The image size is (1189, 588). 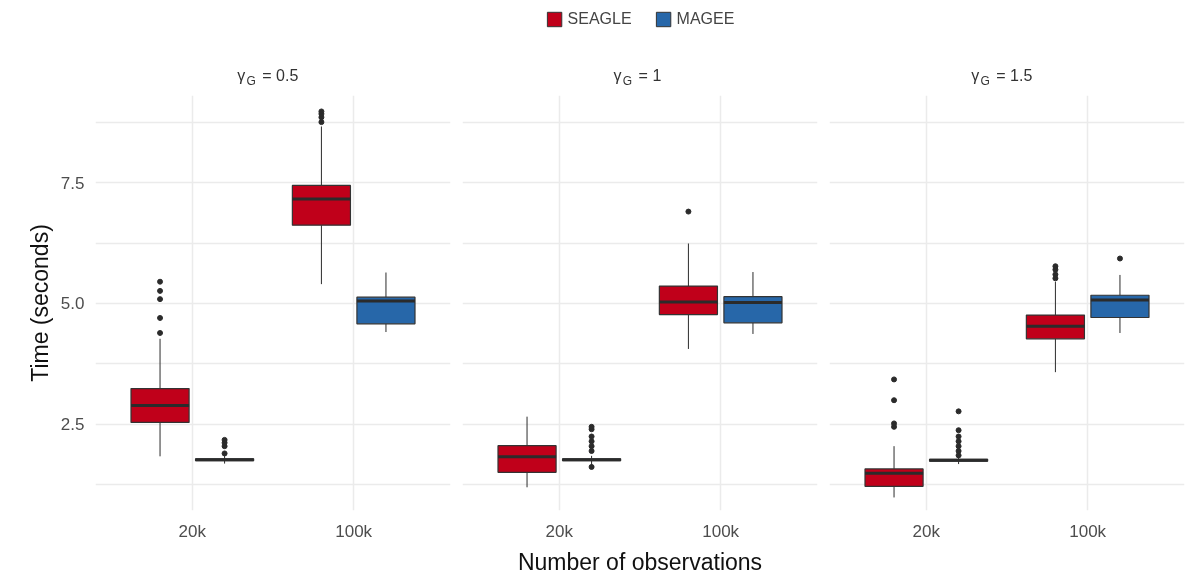 I want to click on legend-label: SEAGLE, so click(x=599, y=19).